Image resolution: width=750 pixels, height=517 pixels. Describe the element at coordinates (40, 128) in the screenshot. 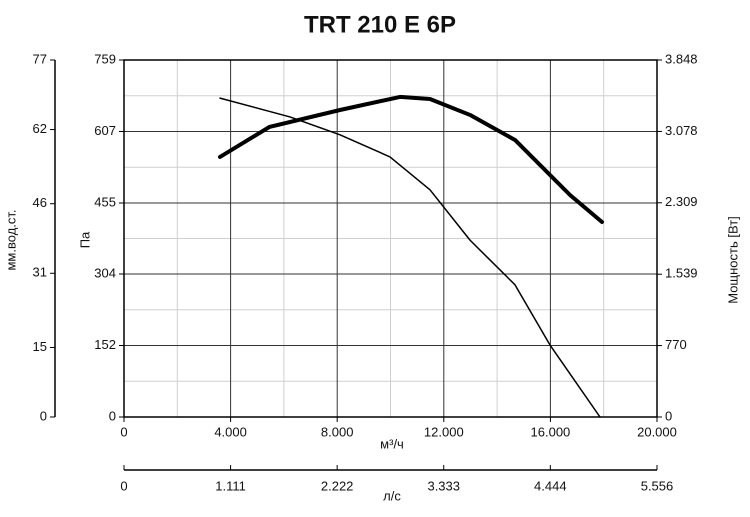

I see `y3-tick-label: 62` at that location.